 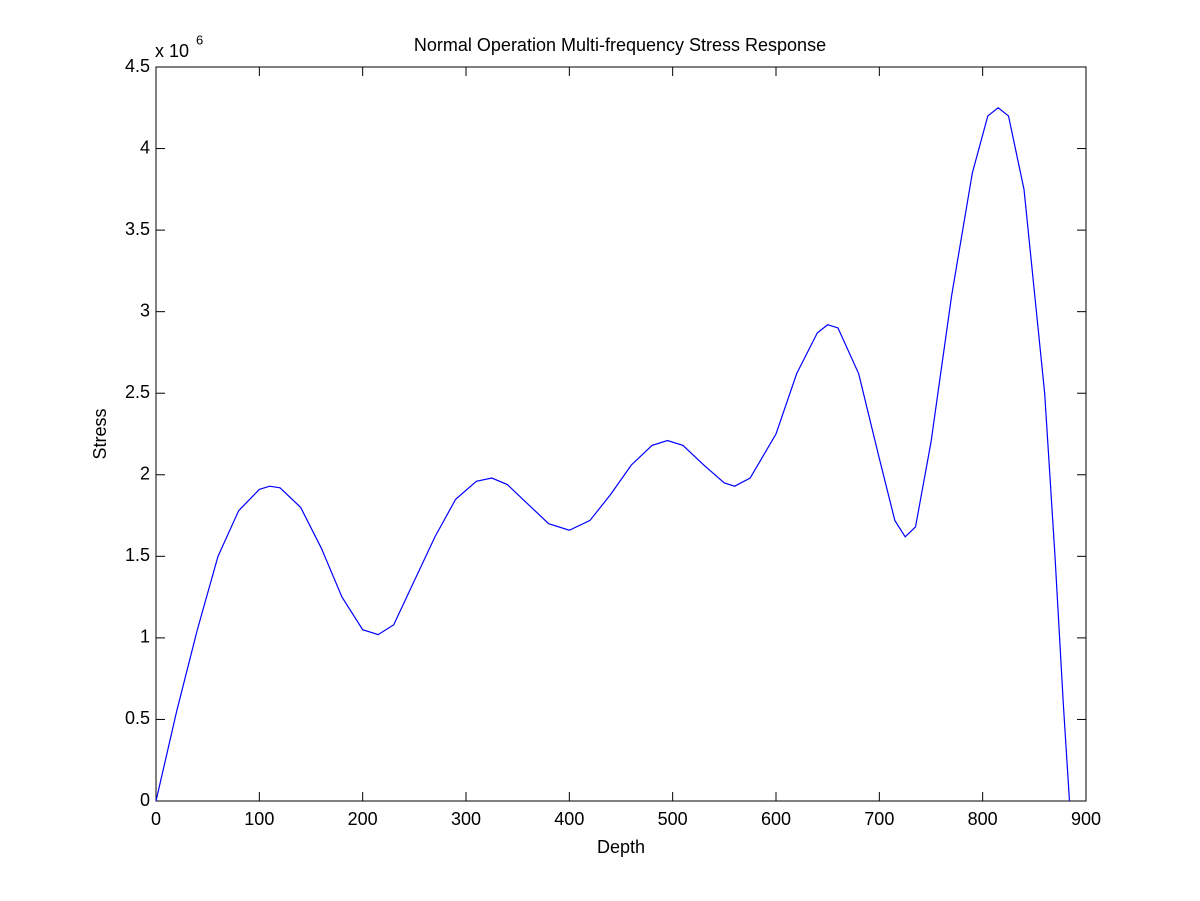 What do you see at coordinates (145, 310) in the screenshot?
I see `y-tick-label: 3` at bounding box center [145, 310].